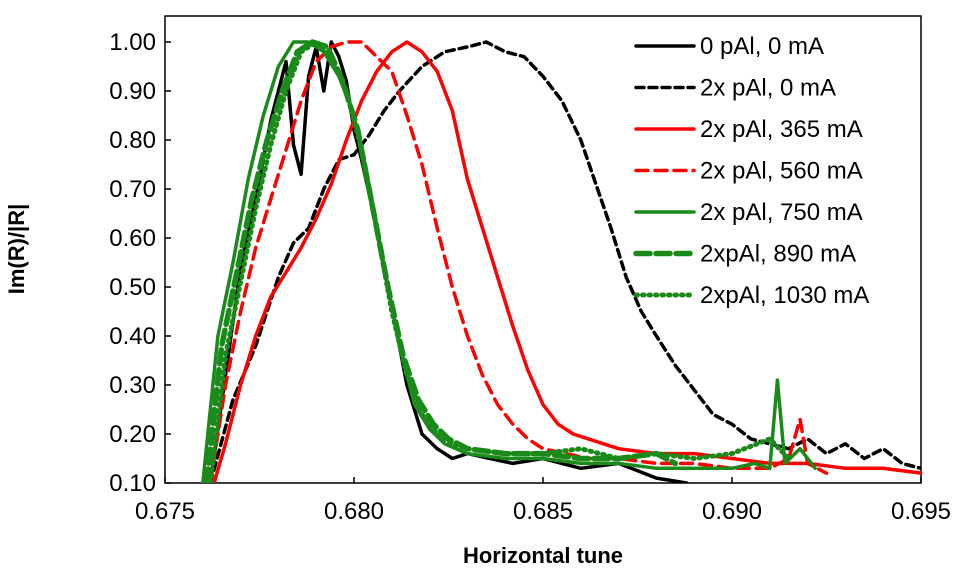 This screenshot has height=575, width=968. Describe the element at coordinates (132, 287) in the screenshot. I see `y-tick-label: 0.50` at that location.